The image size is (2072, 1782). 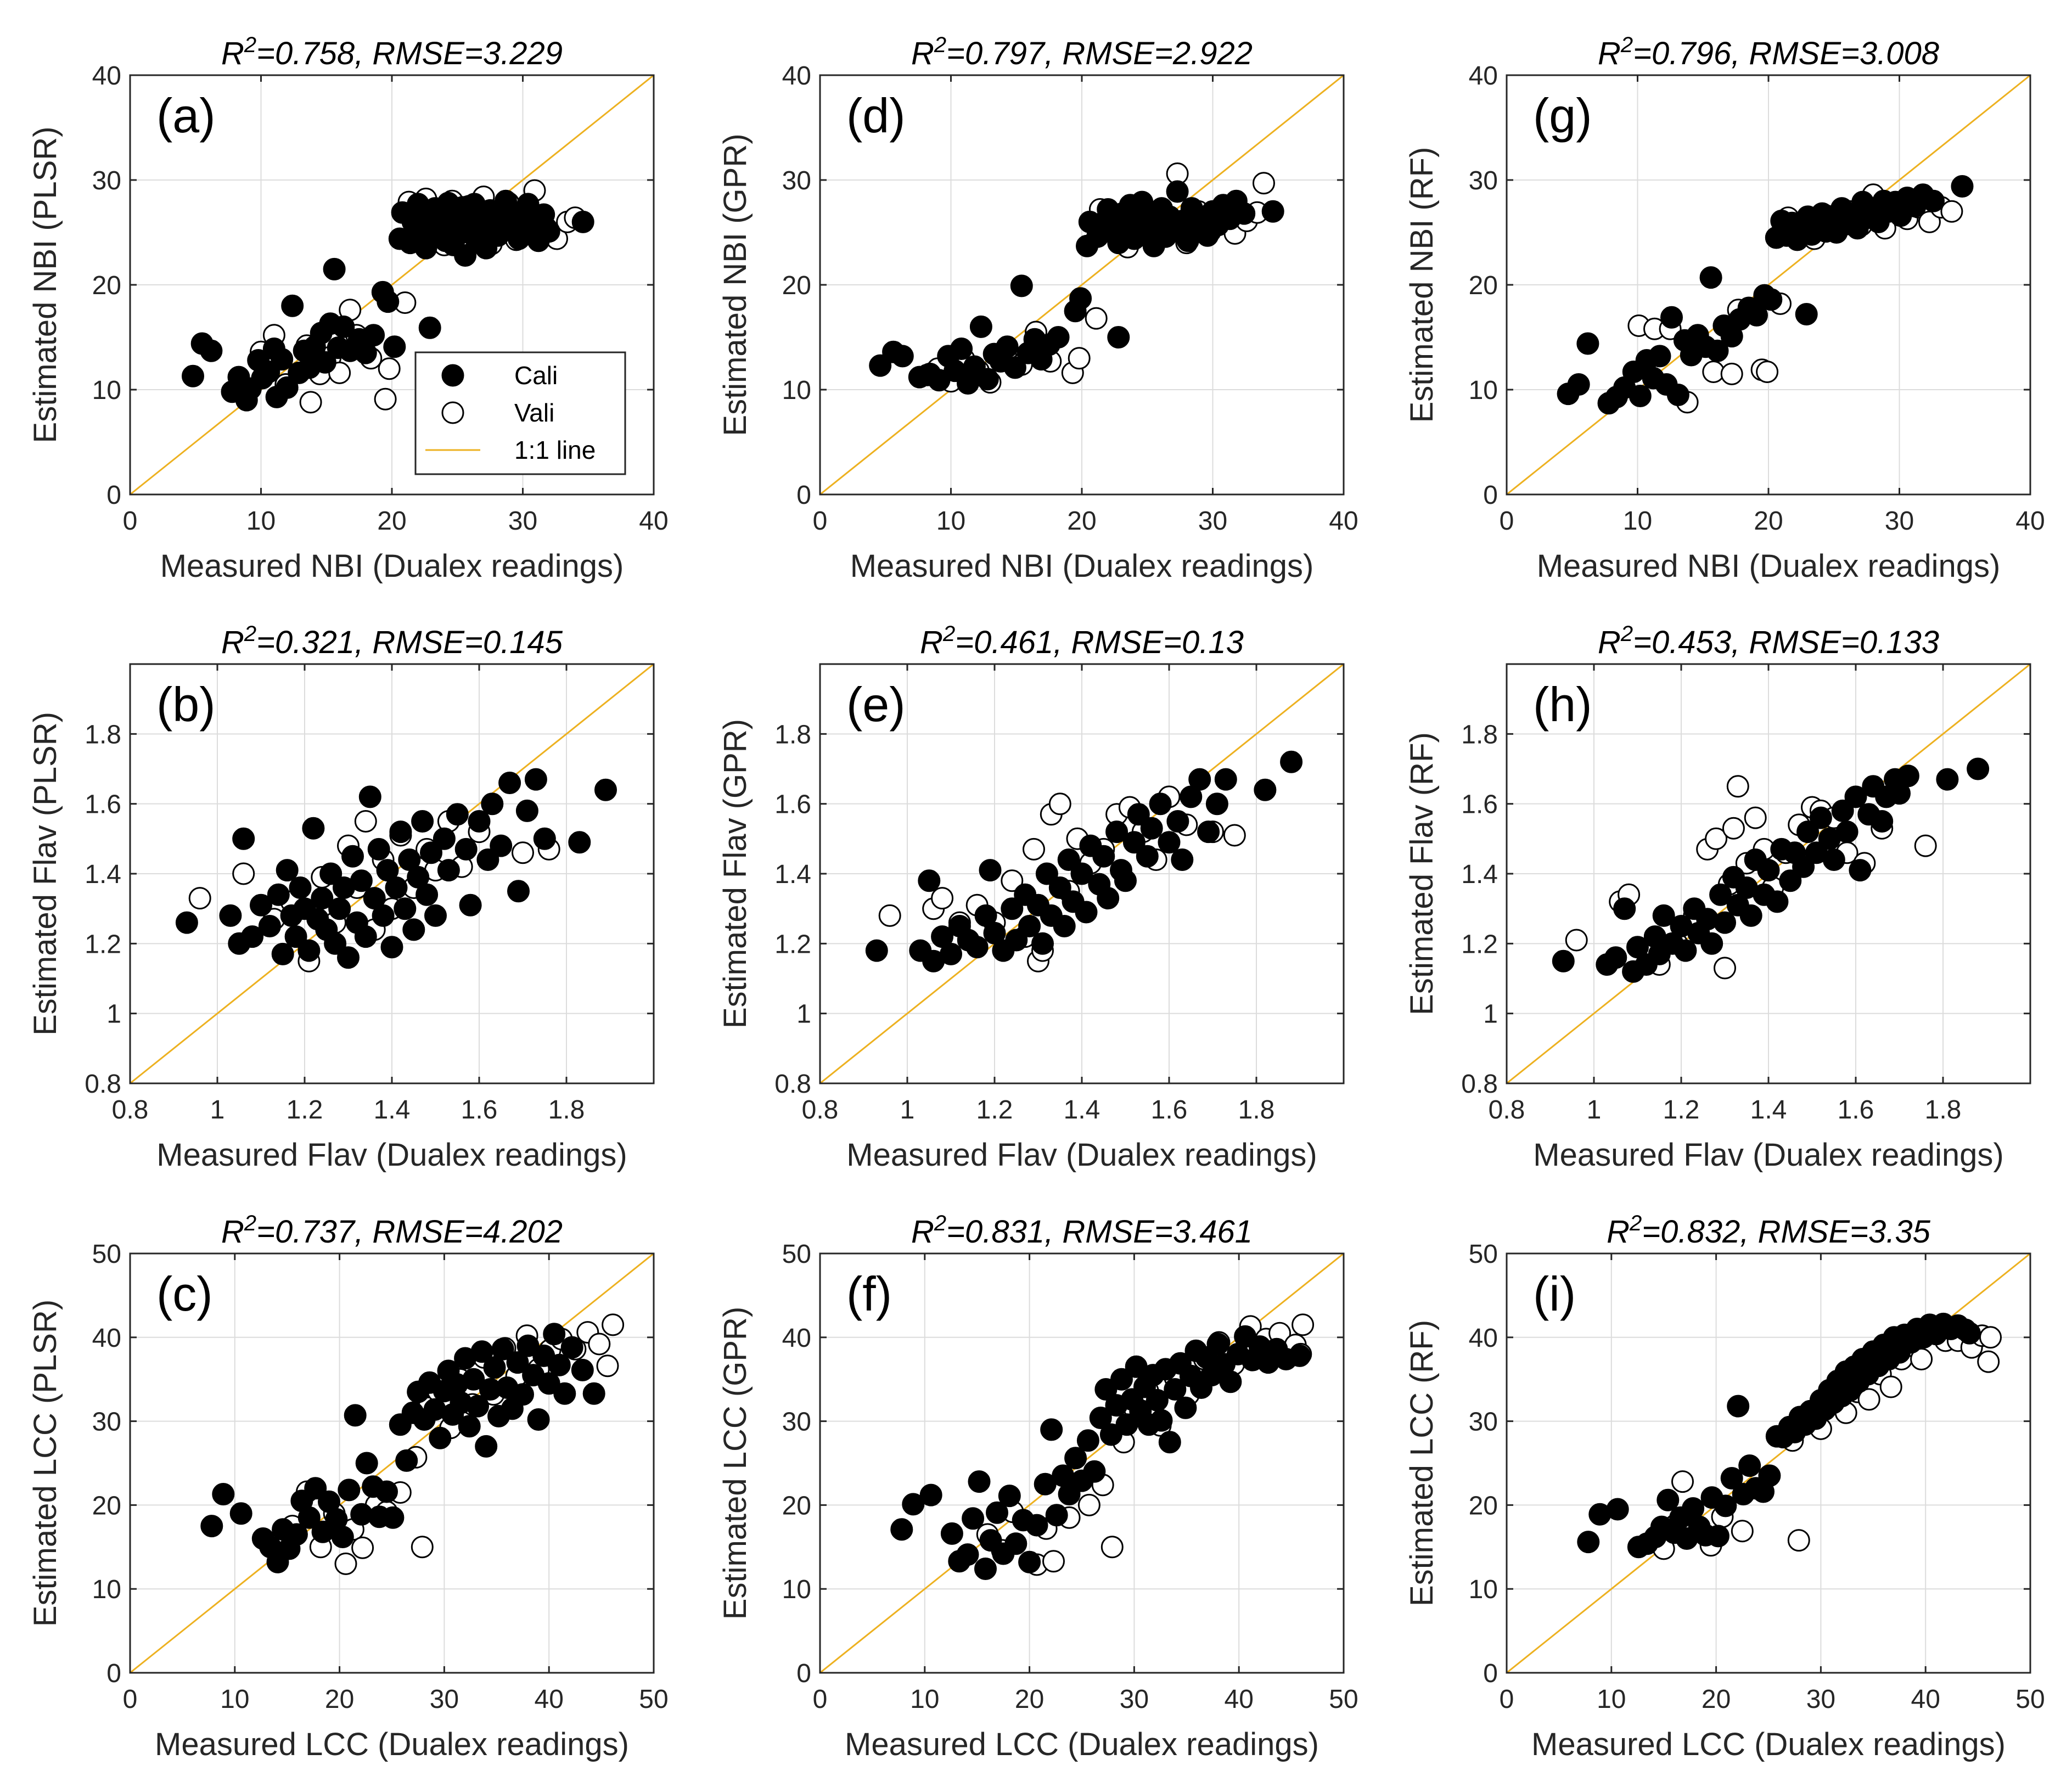 I want to click on panel-title: R2=0.453, RMSE=0.133, so click(x=1768, y=641).